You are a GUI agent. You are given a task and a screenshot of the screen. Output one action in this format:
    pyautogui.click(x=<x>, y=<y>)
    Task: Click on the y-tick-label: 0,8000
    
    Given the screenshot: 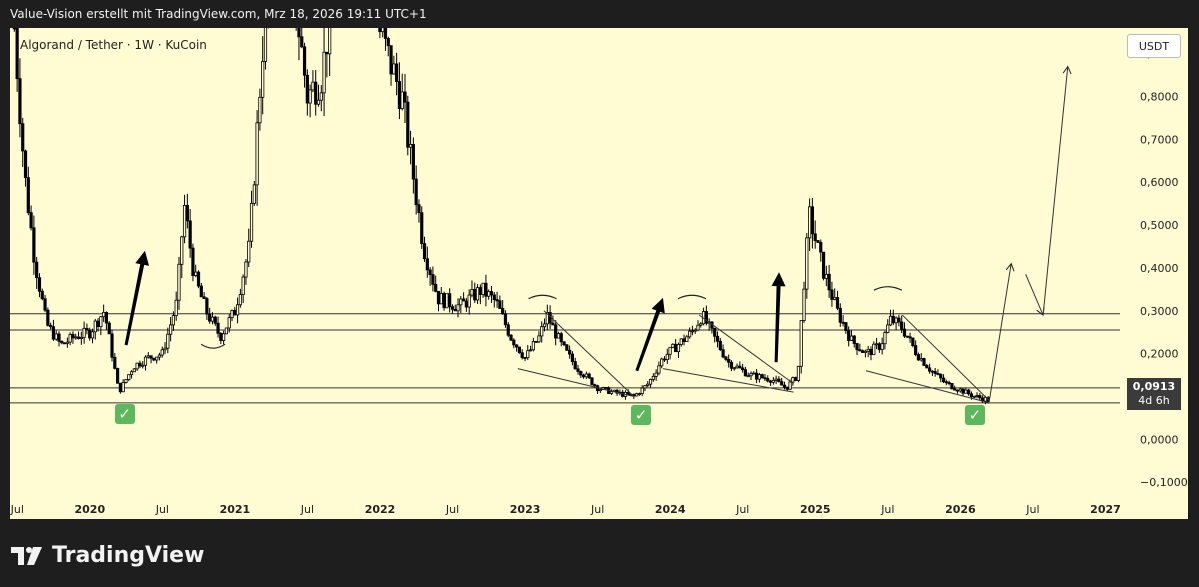 What is the action you would take?
    pyautogui.click(x=1159, y=97)
    